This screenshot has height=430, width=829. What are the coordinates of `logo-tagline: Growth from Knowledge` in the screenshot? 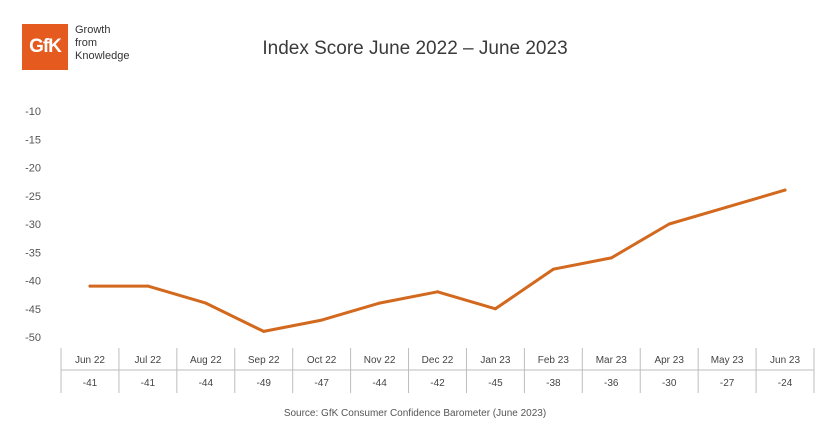 It's located at (102, 43).